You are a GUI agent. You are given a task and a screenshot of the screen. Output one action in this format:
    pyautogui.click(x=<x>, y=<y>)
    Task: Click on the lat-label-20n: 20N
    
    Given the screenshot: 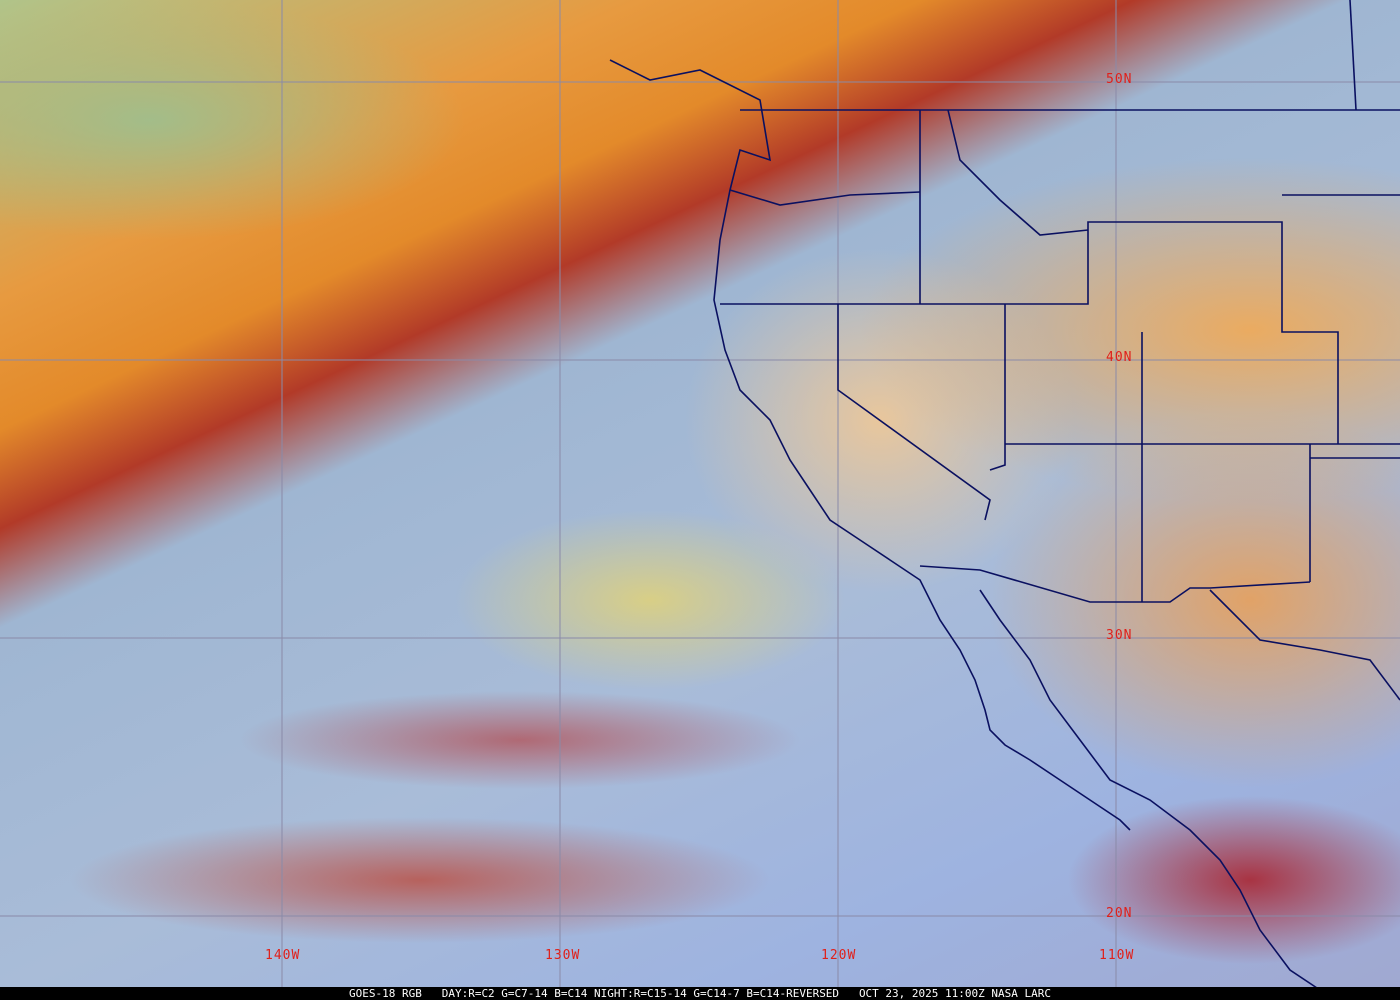 What is the action you would take?
    pyautogui.click(x=1119, y=913)
    